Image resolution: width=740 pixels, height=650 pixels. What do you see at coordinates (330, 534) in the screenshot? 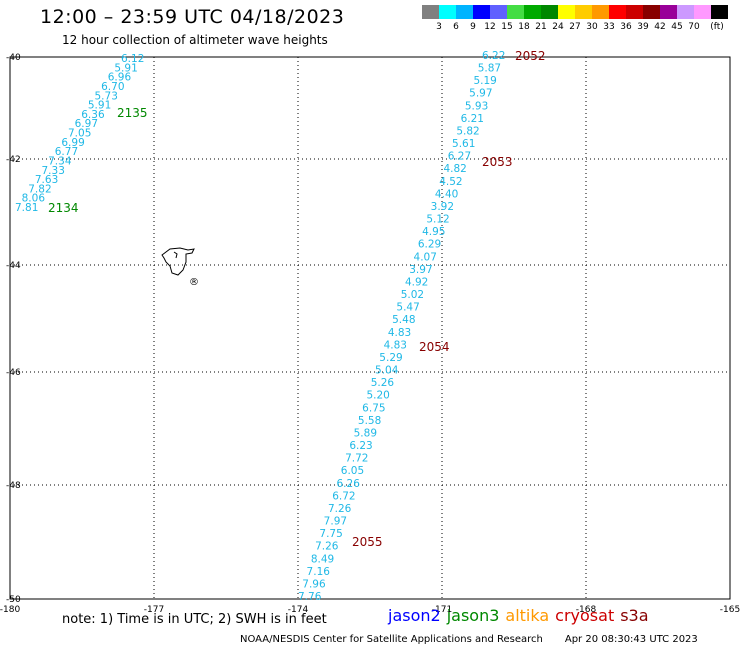
I see `wave-height-value: 7.75` at bounding box center [330, 534].